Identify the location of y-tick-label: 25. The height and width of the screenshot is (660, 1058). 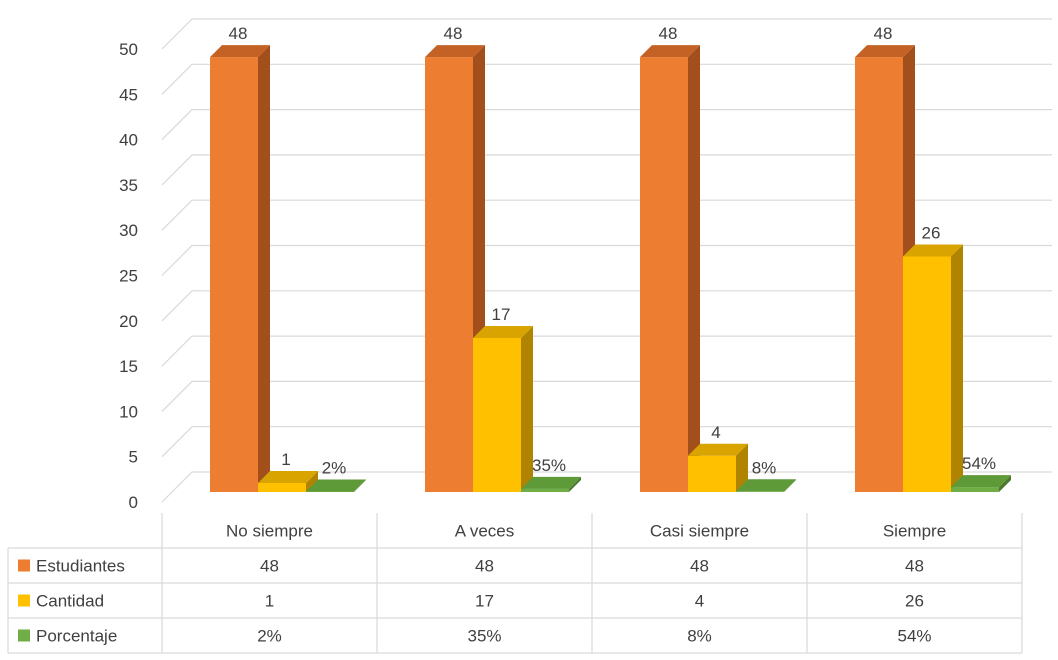
(128, 276).